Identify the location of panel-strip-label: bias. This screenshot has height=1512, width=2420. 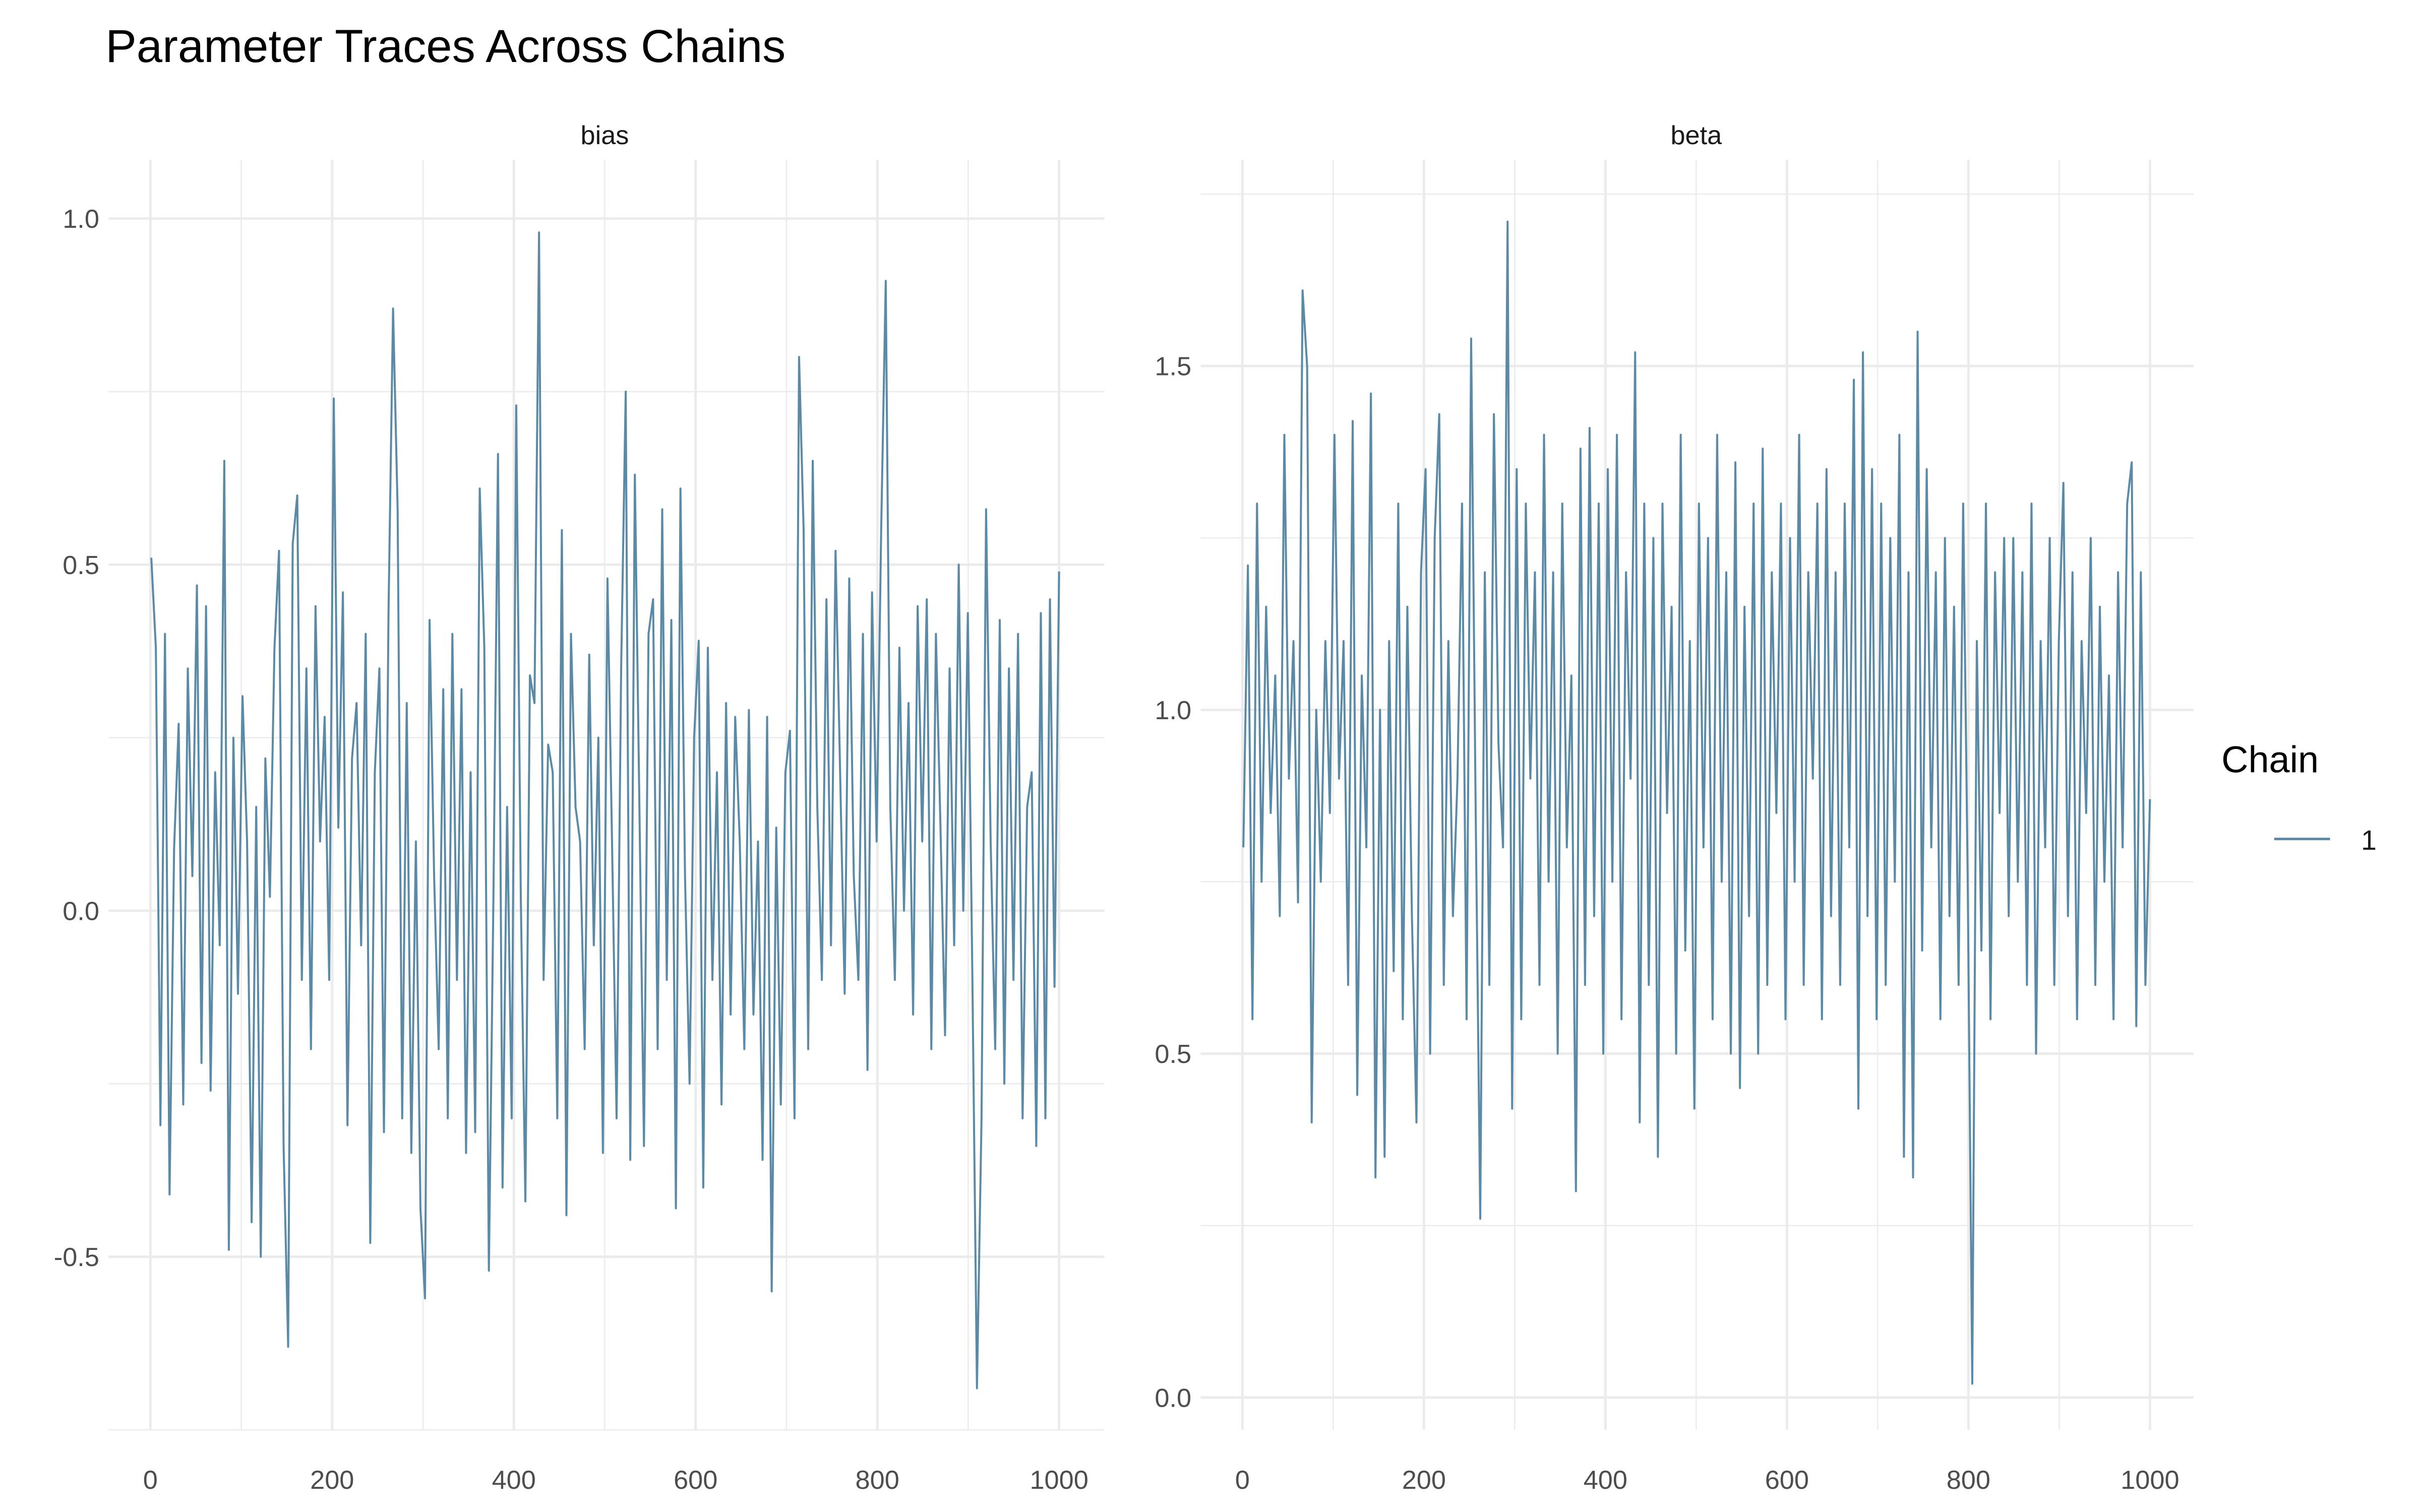
(605, 136).